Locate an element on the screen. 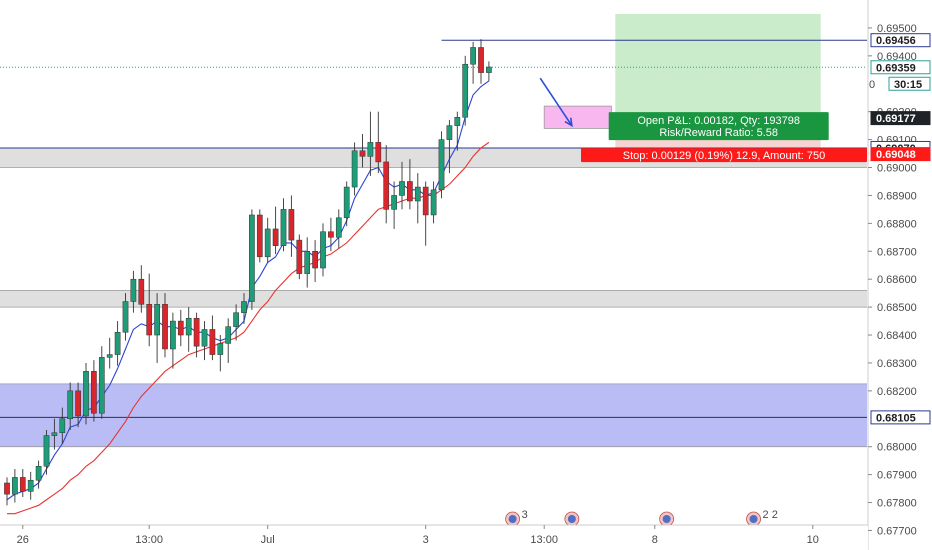 Image resolution: width=932 pixels, height=550 pixels. price-tick-label: 0.68400 is located at coordinates (897, 336).